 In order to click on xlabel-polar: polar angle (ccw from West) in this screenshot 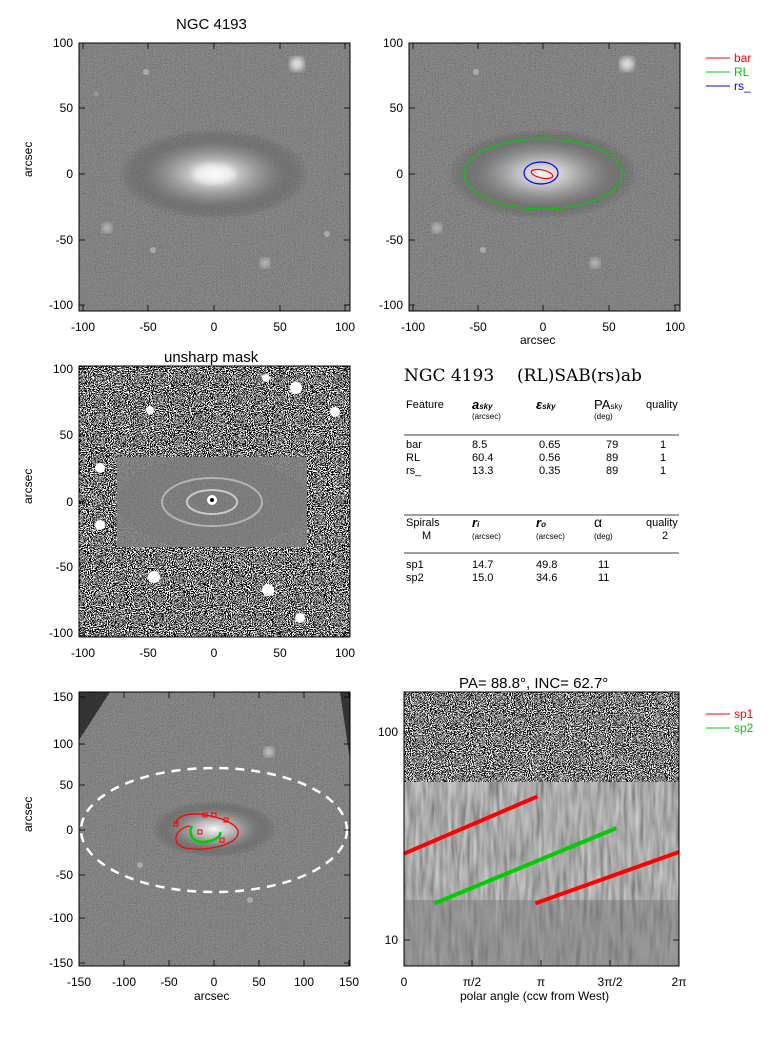, I will do `click(535, 996)`.